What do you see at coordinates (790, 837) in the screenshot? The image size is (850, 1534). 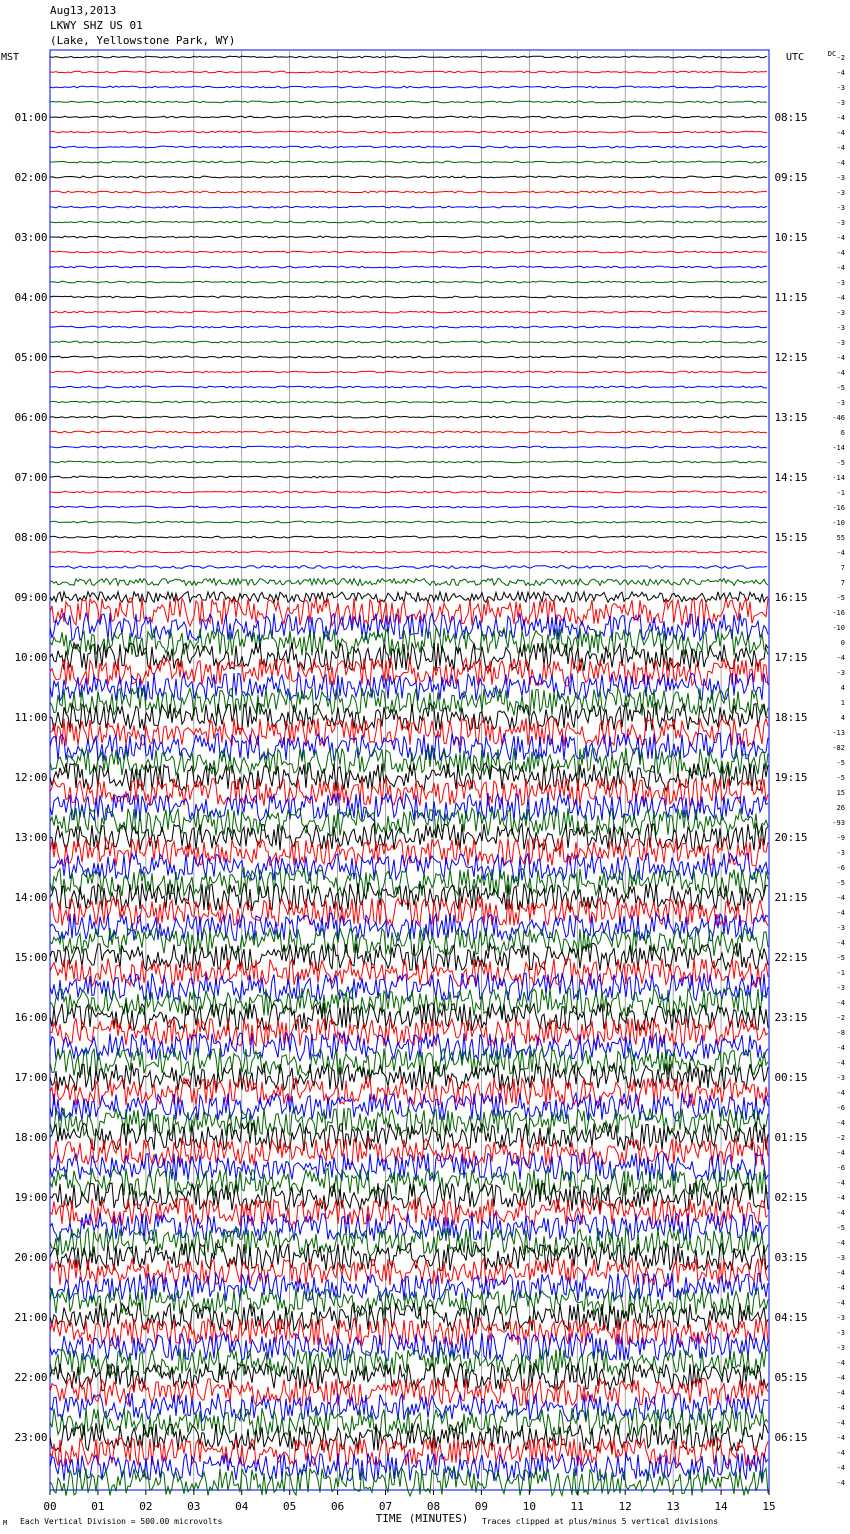 I see `utc-hour-label: 20:15` at bounding box center [790, 837].